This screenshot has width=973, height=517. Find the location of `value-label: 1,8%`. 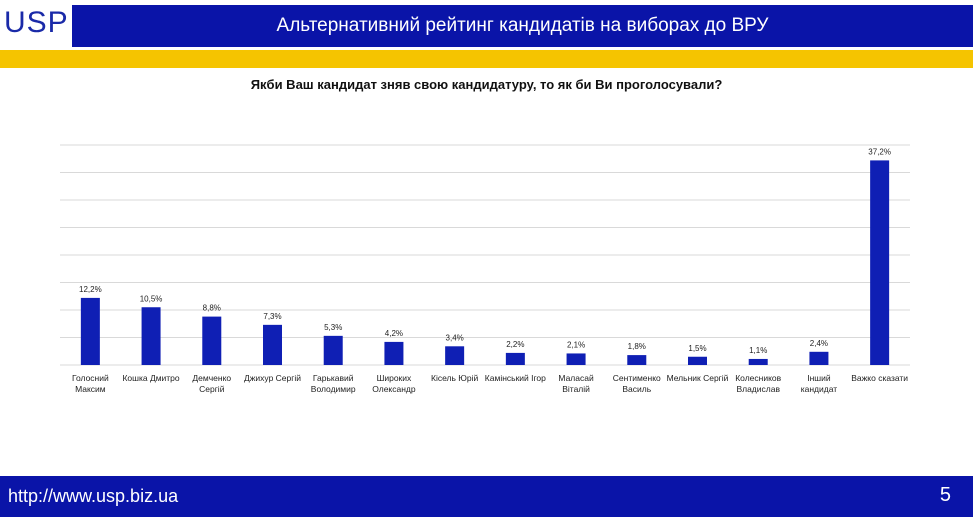

value-label: 1,8% is located at coordinates (637, 346).